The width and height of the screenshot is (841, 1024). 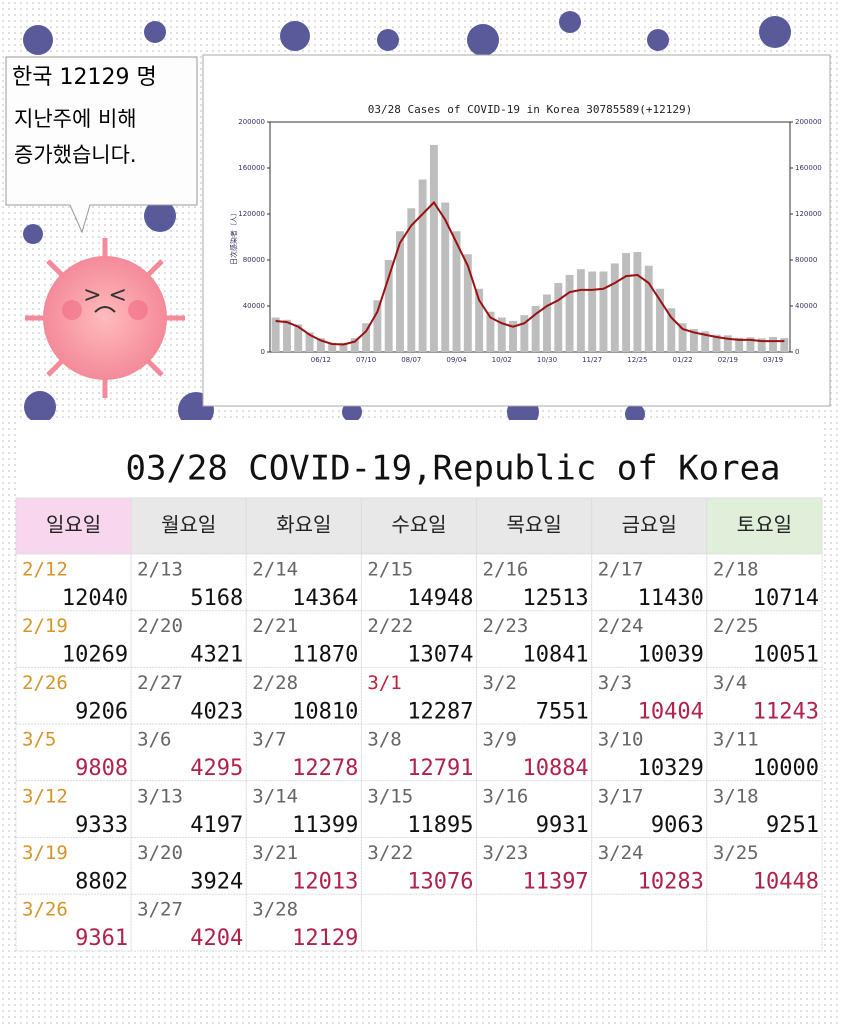 I want to click on date-label: 3/13, so click(x=160, y=796).